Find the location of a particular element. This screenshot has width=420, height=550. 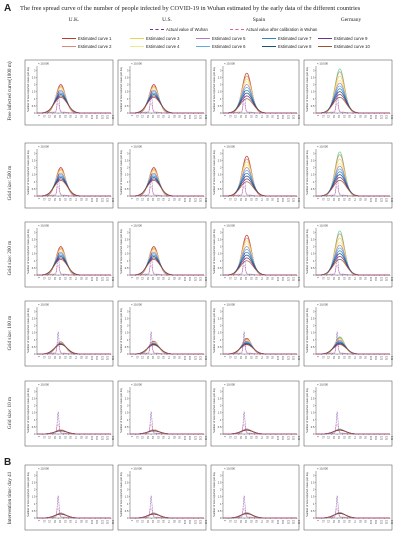

legend-label: Estimated curve 10 is located at coordinates (352, 46).